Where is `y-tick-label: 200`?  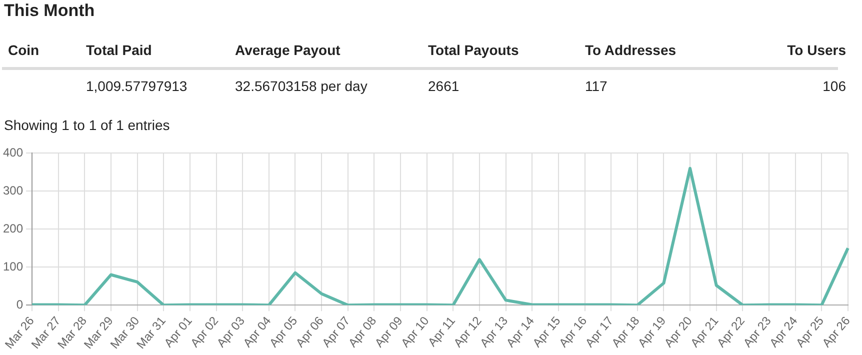 y-tick-label: 200 is located at coordinates (13, 228).